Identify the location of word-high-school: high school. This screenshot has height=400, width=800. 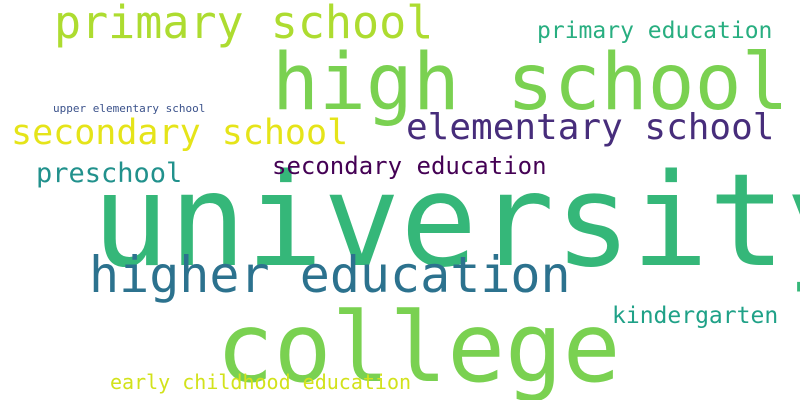
(530, 83).